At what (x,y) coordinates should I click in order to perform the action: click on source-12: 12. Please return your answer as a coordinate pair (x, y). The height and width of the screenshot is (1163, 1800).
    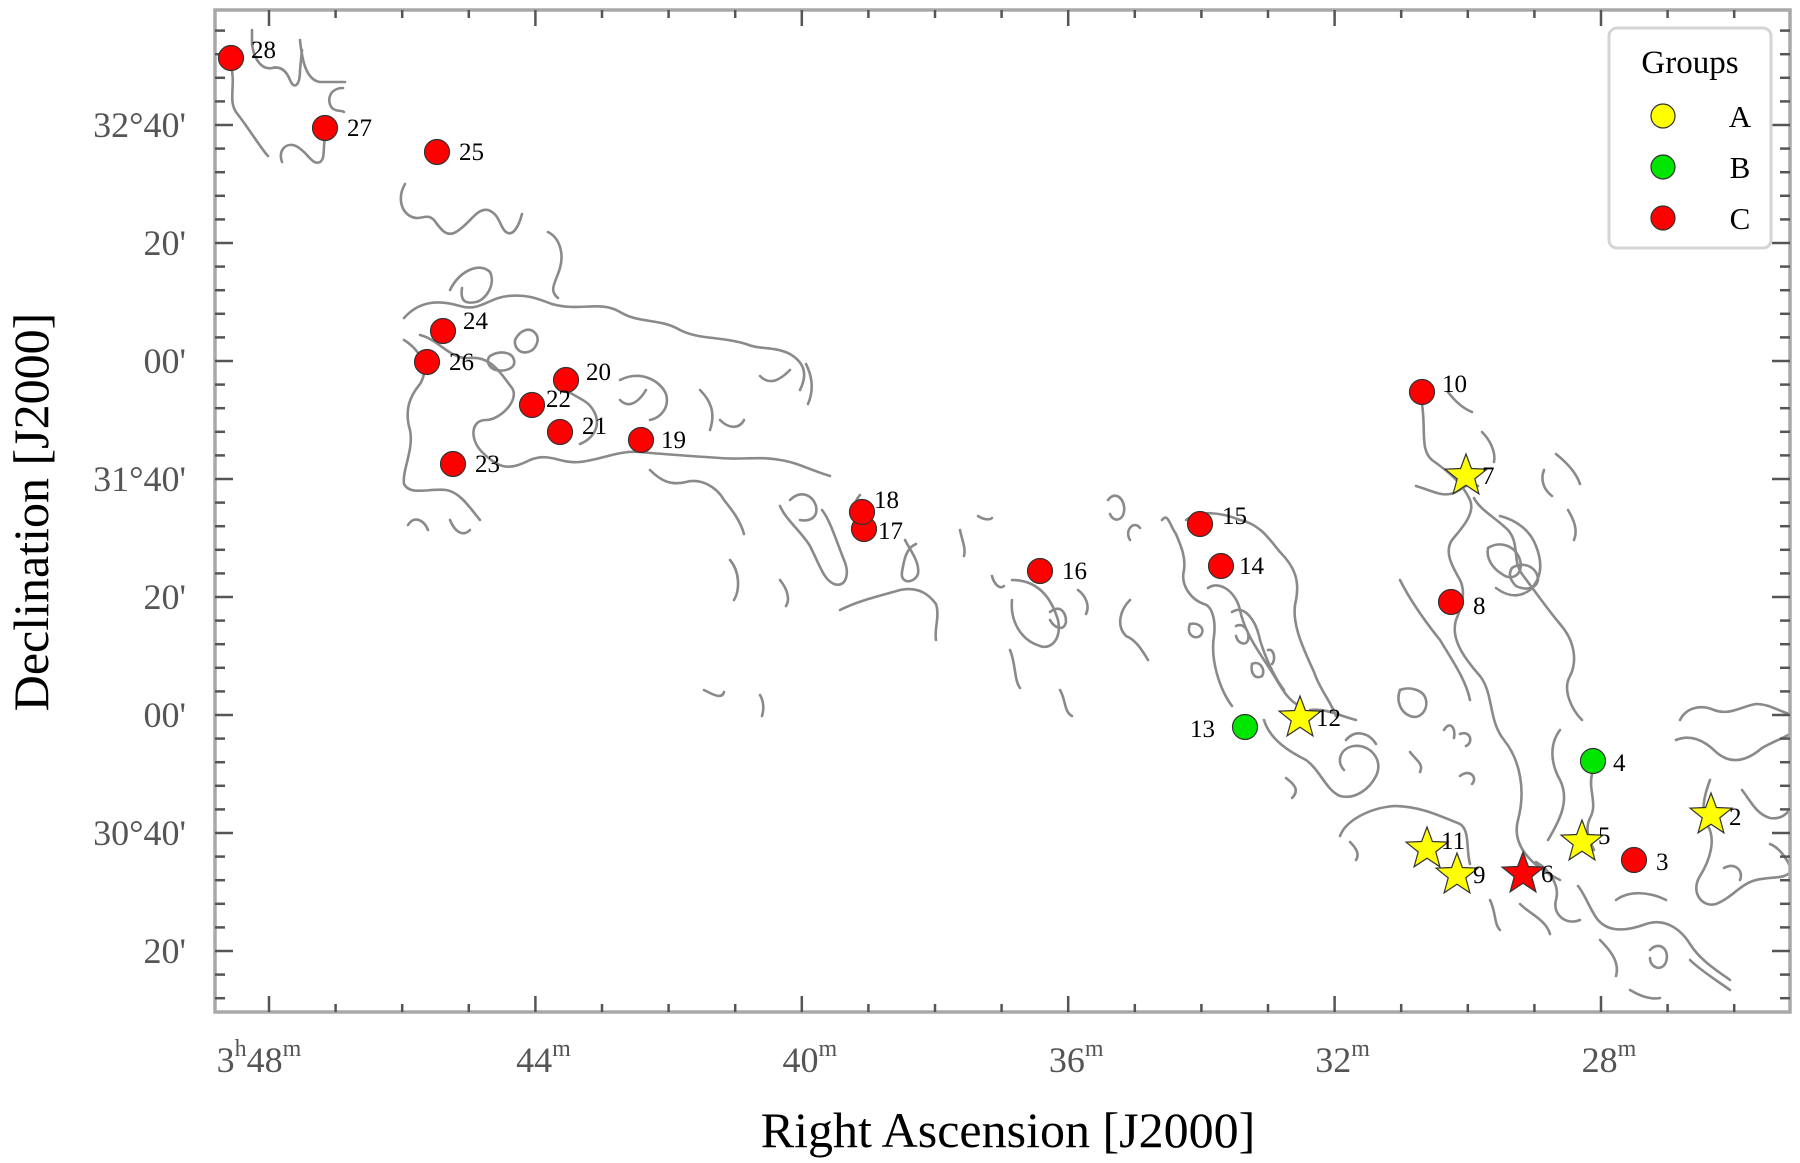
    Looking at the image, I should click on (1309, 716).